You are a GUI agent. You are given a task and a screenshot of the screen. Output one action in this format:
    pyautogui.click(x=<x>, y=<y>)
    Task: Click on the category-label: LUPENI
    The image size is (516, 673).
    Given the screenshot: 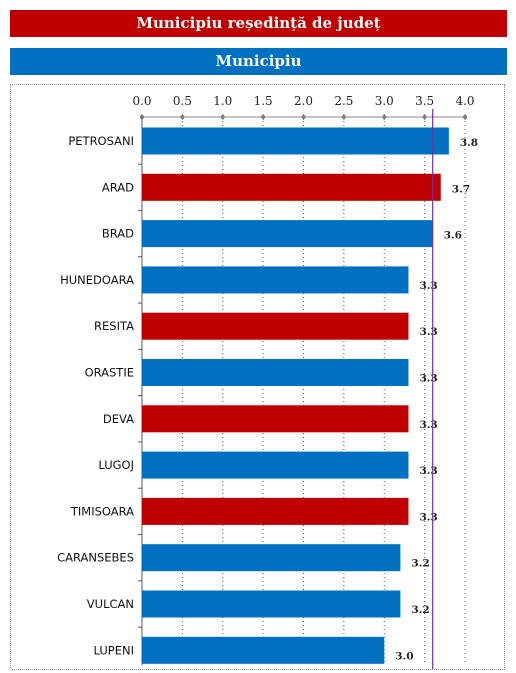 What is the action you would take?
    pyautogui.click(x=114, y=650)
    